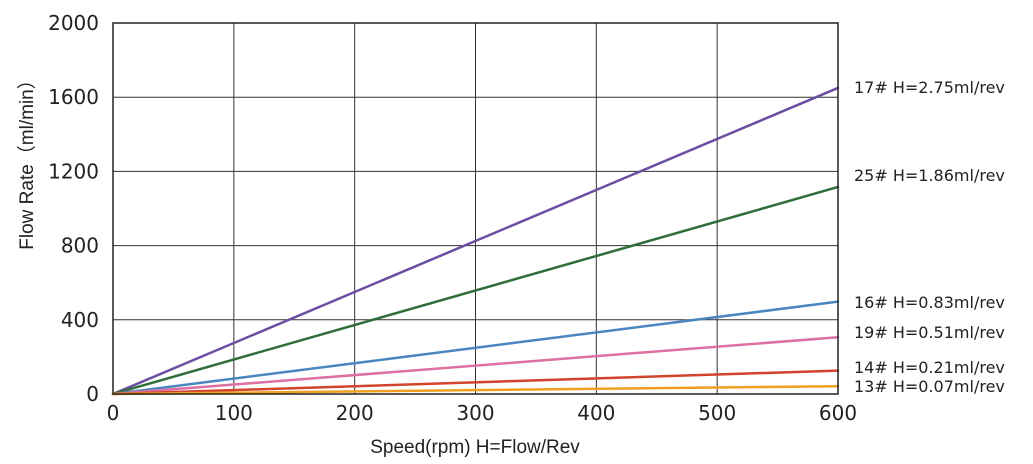 Image resolution: width=1033 pixels, height=464 pixels. Describe the element at coordinates (596, 413) in the screenshot. I see `x-tick-label: 400` at that location.